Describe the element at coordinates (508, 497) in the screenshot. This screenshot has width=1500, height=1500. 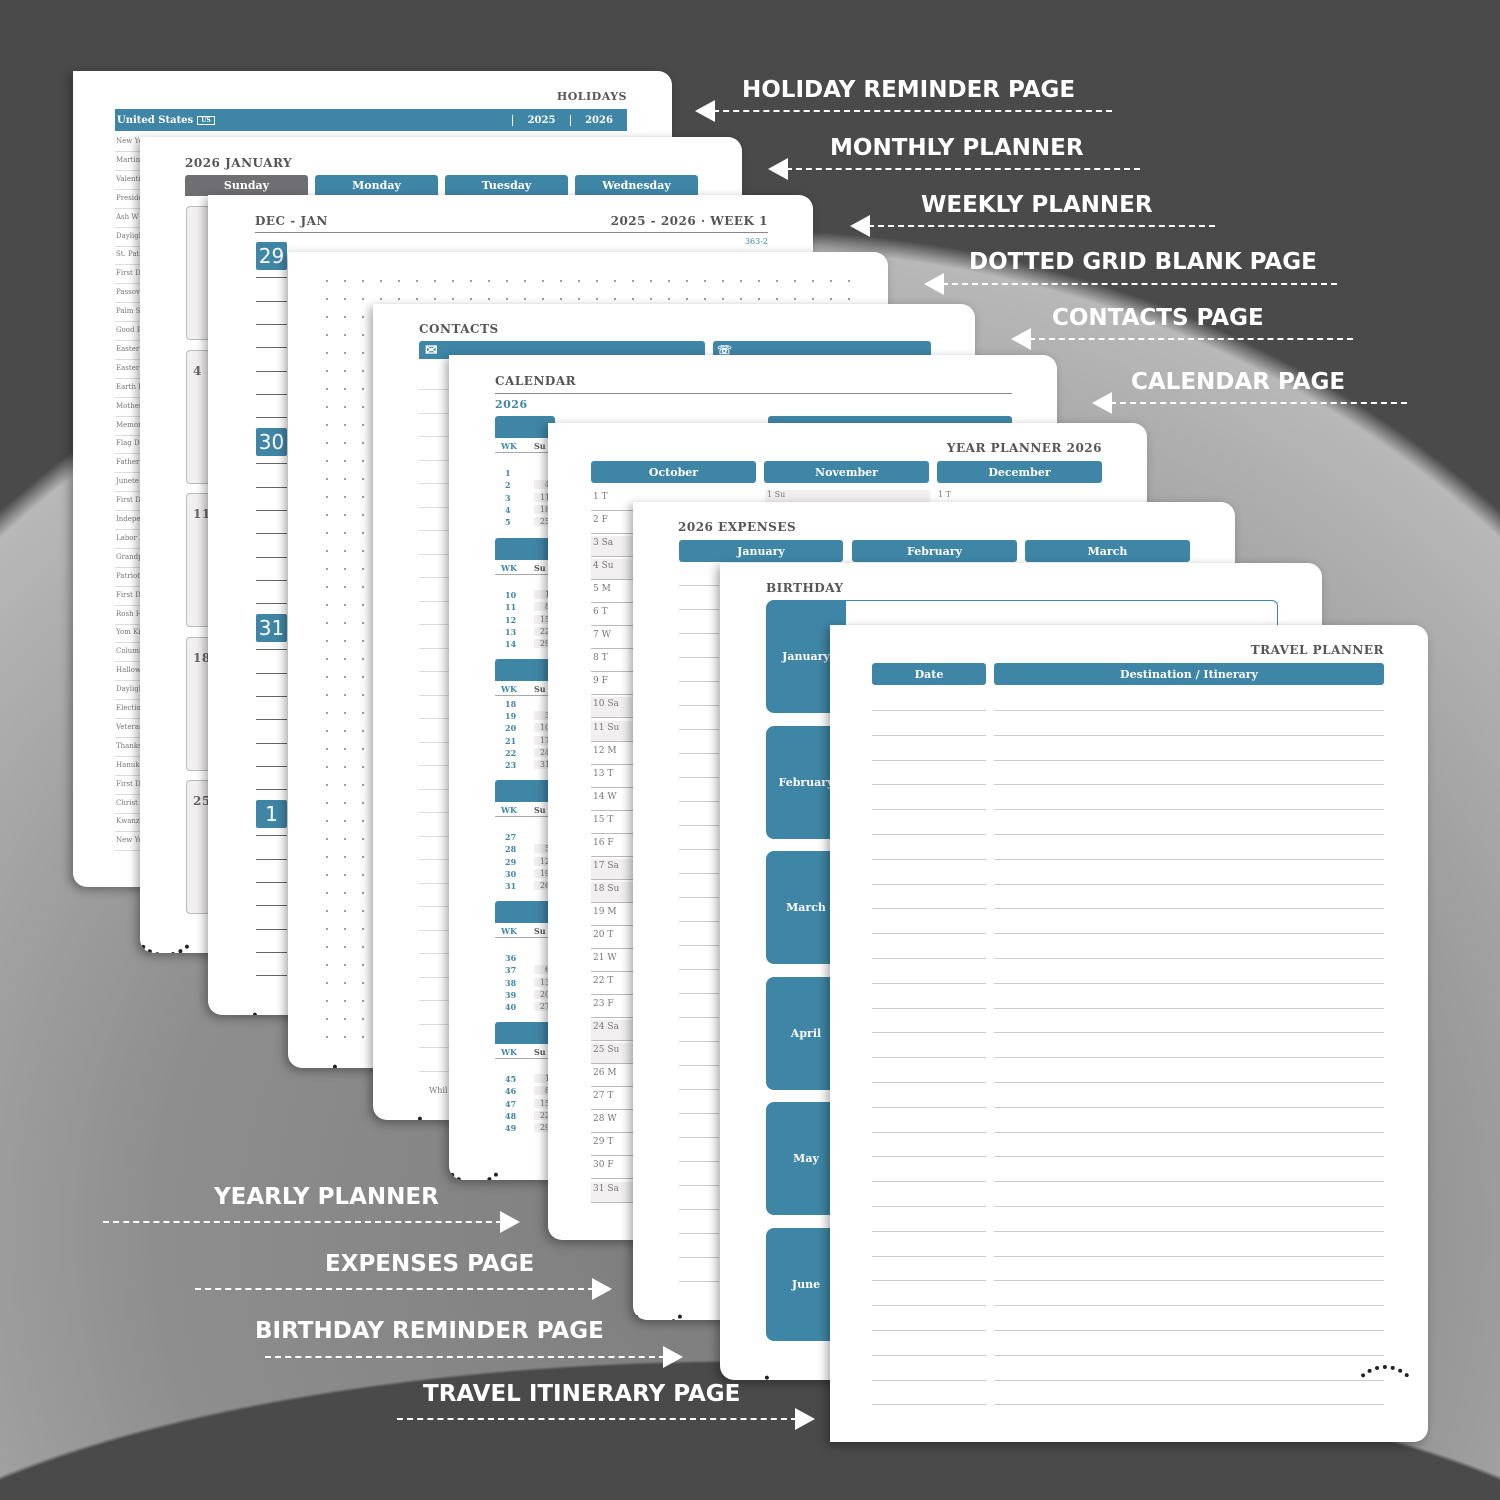
I see `week-number: 3` at that location.